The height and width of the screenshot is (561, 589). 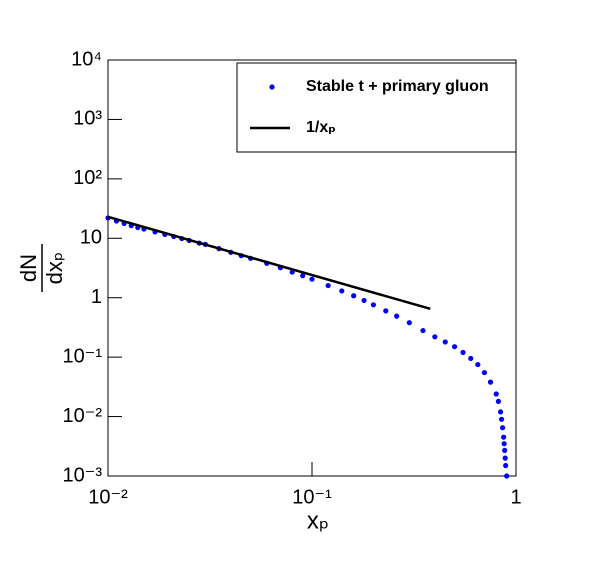 What do you see at coordinates (376, 107) in the screenshot?
I see `legend-box` at bounding box center [376, 107].